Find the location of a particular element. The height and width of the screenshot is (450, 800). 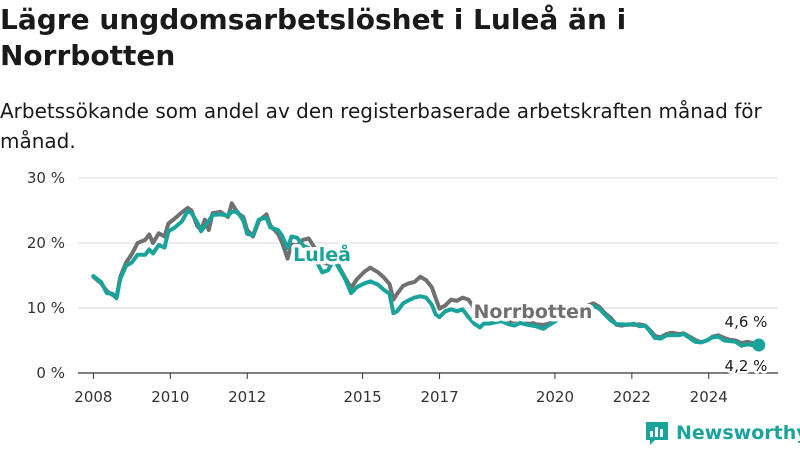

x-tick-label: 2020 is located at coordinates (555, 397).